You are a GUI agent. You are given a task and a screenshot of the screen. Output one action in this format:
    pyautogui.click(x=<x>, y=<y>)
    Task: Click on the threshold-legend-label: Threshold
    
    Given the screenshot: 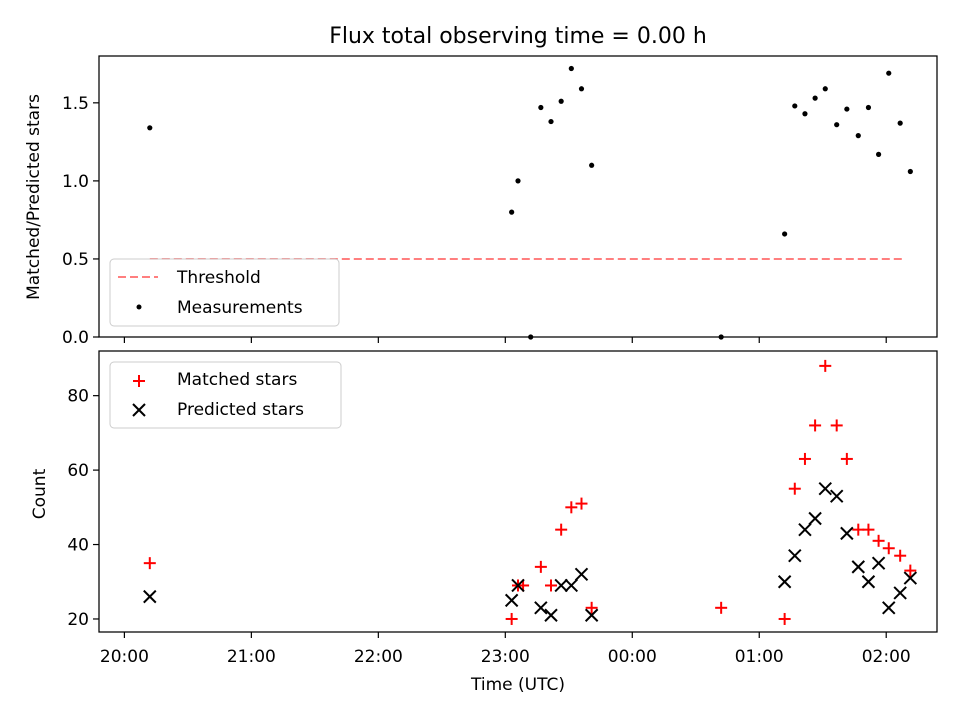 What is the action you would take?
    pyautogui.click(x=218, y=278)
    